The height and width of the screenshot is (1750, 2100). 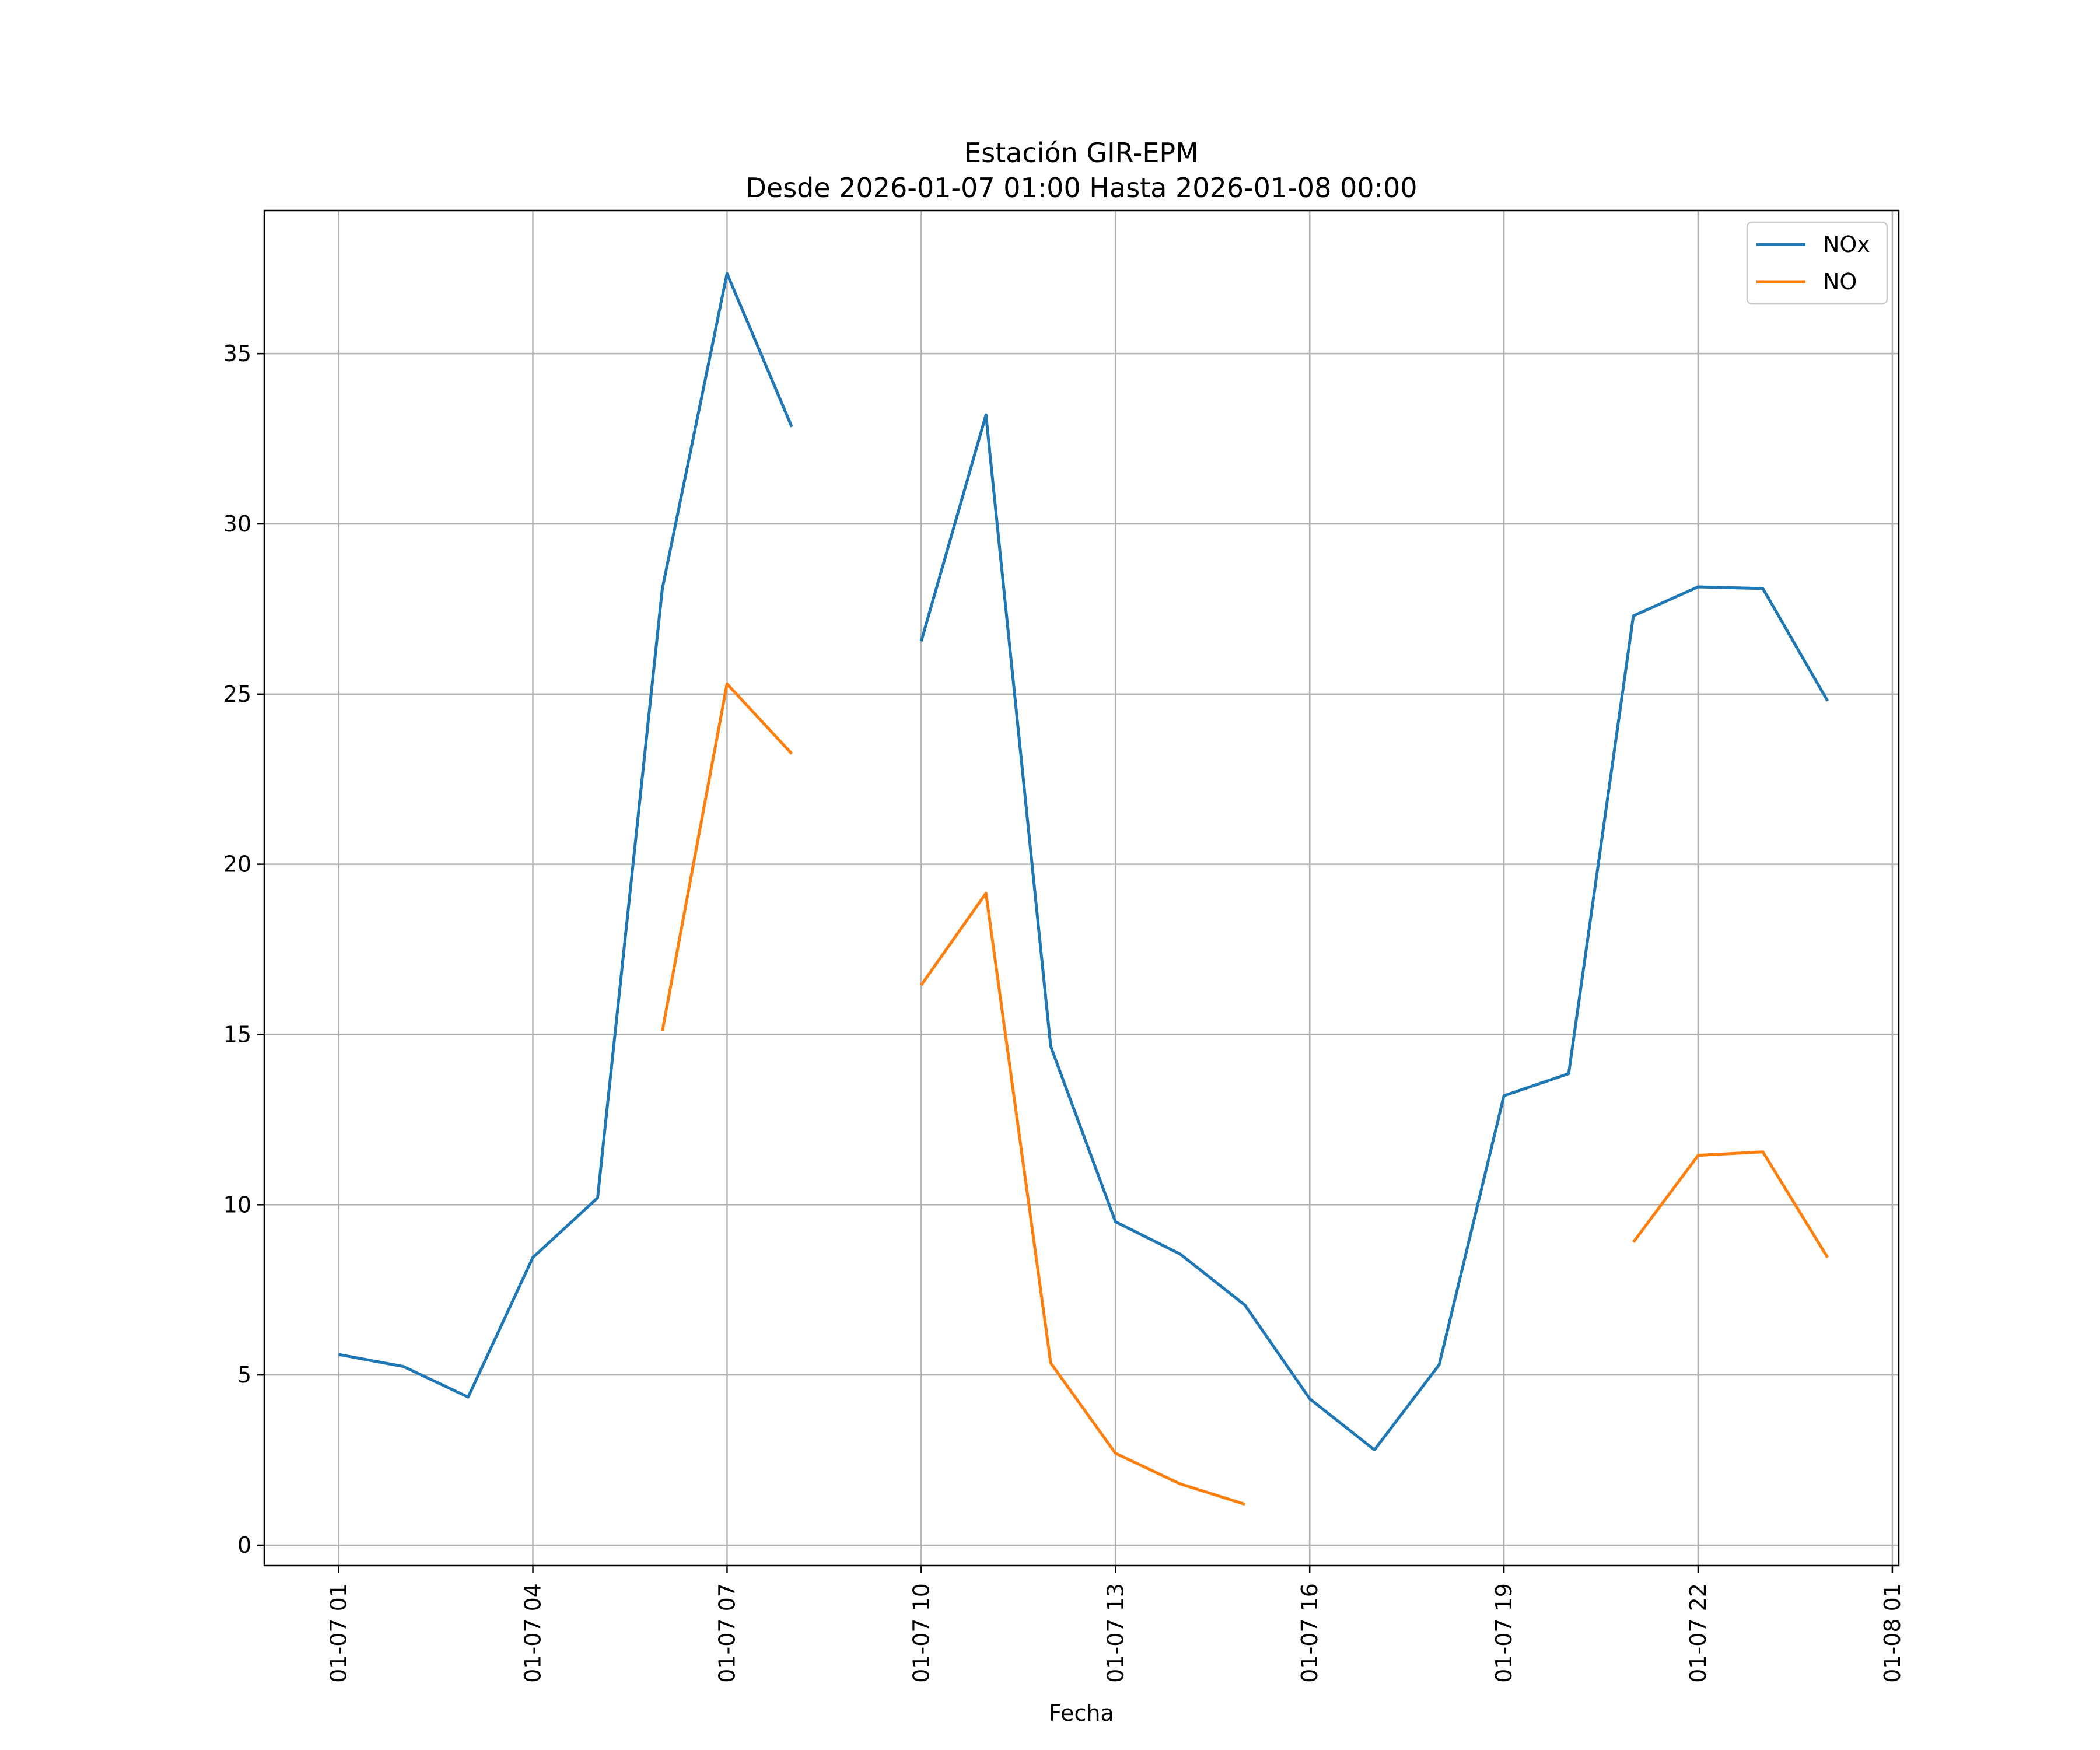 What do you see at coordinates (237, 1034) in the screenshot?
I see `y-tick-label: 15` at bounding box center [237, 1034].